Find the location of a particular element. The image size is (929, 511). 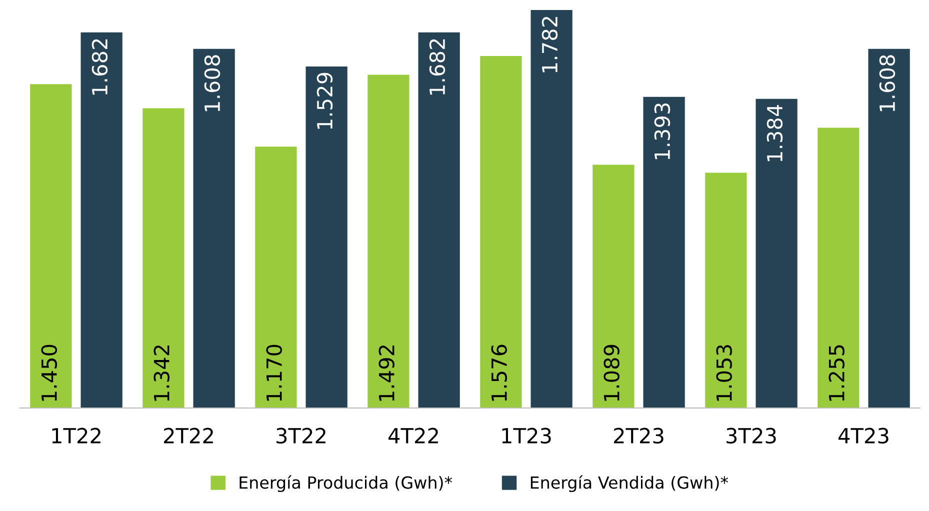

legend-label: Energía Producida (Gwh)* is located at coordinates (346, 483).